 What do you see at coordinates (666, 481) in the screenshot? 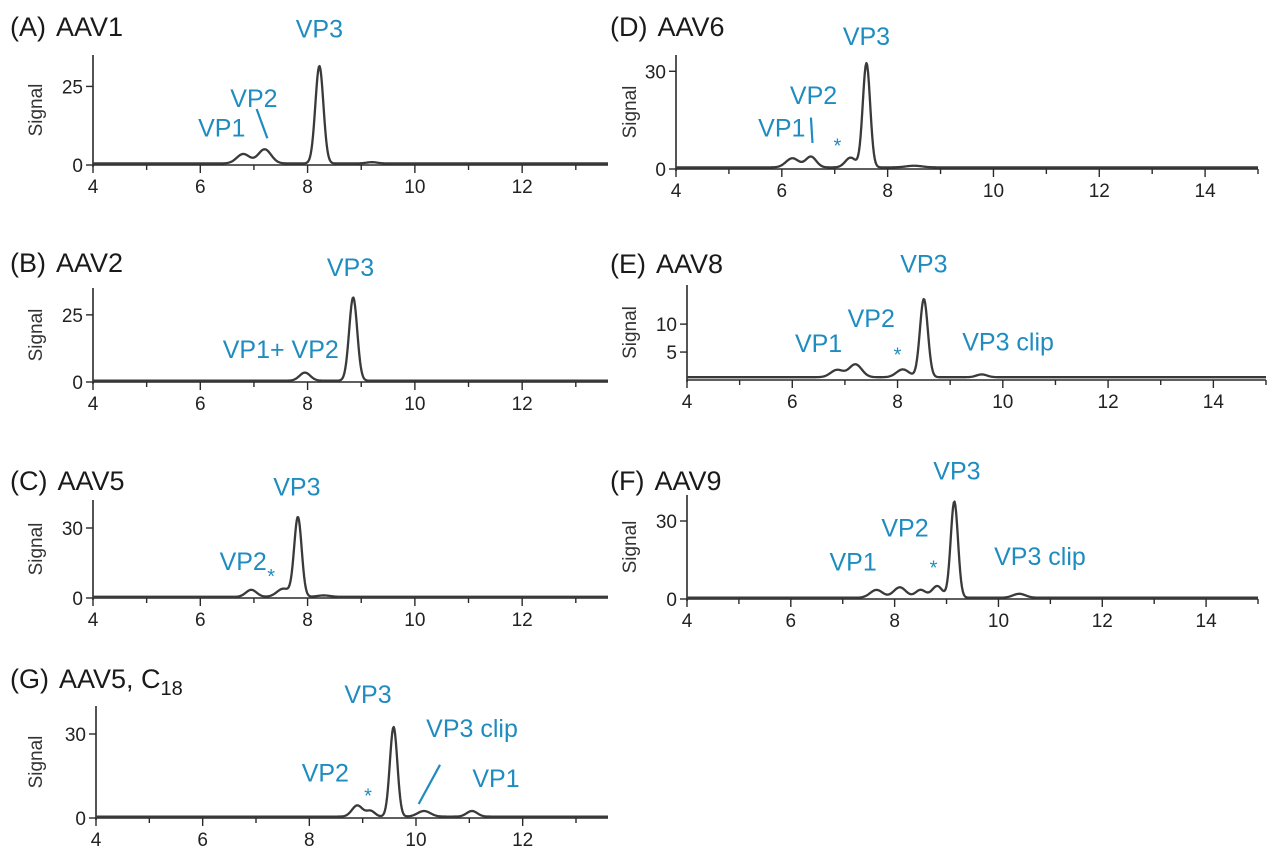
I see `panel-title: (F) AAV9` at bounding box center [666, 481].